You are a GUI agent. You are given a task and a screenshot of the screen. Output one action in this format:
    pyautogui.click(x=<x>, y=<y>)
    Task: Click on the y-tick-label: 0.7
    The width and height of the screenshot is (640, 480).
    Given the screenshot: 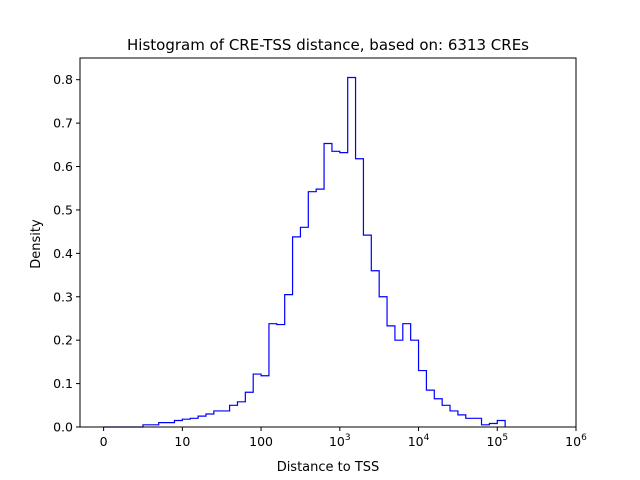 What is the action you would take?
    pyautogui.click(x=63, y=123)
    